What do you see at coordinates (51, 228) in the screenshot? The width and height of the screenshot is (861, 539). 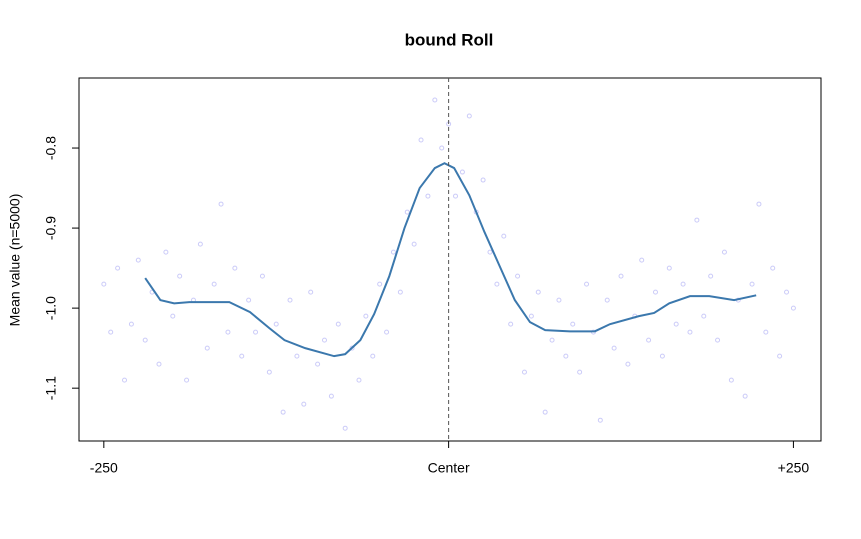 I see `y-tick-label: -0.9` at bounding box center [51, 228].